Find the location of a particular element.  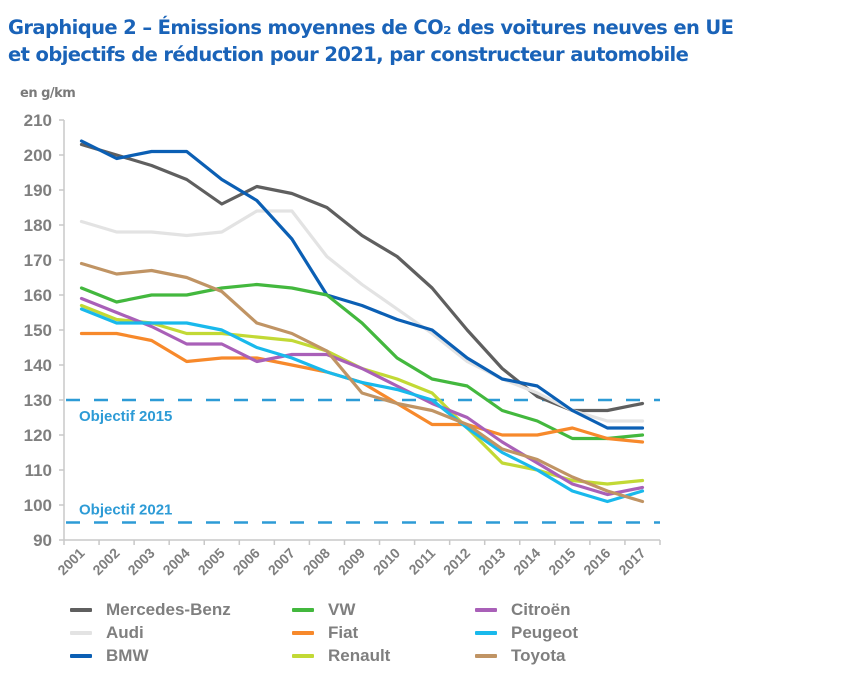

x-tick-label: 2015 is located at coordinates (561, 561).